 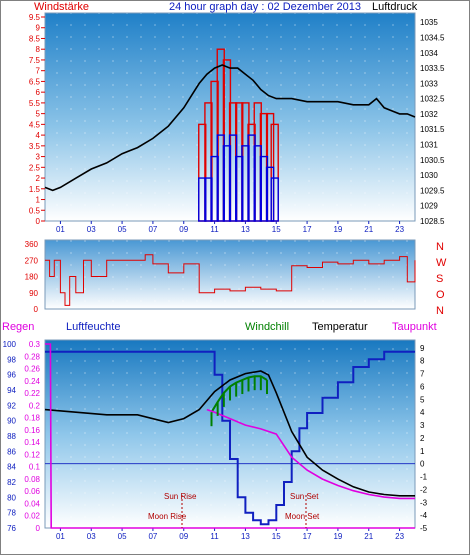 I want to click on direction-tick-label: 0, so click(x=36, y=309).